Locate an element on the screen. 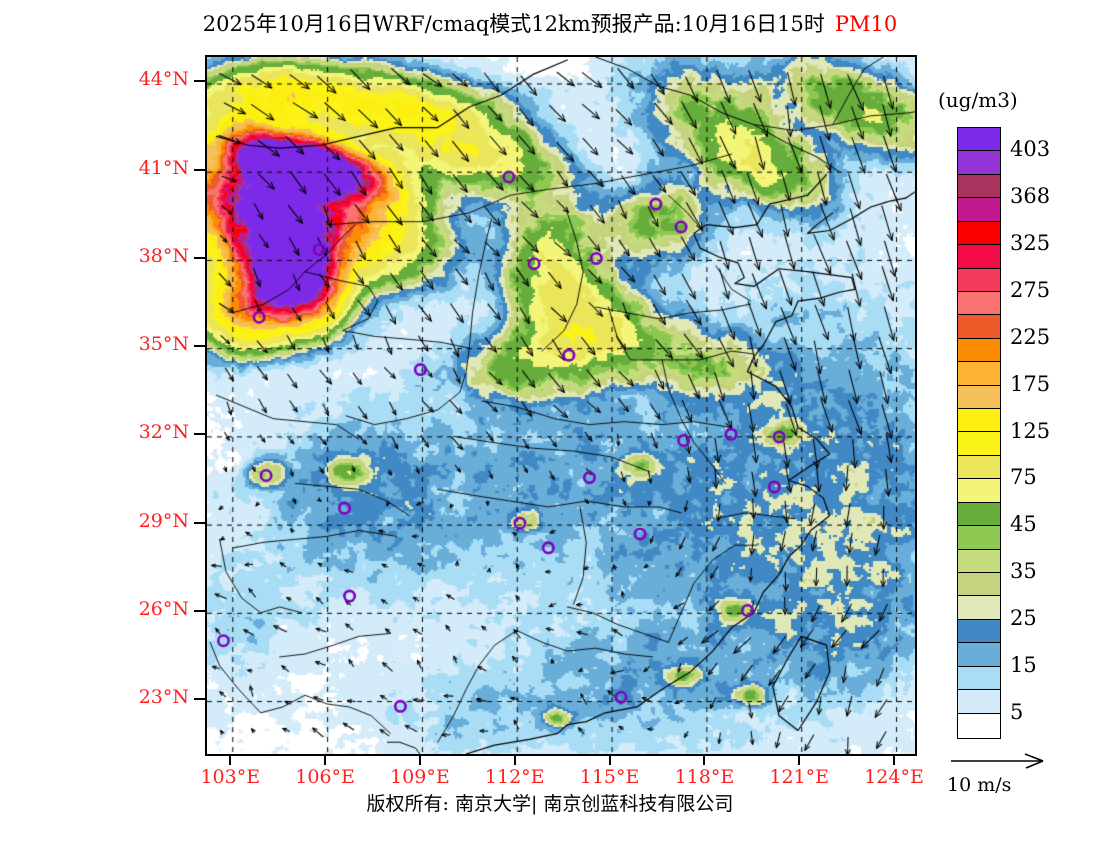 This screenshot has width=1100, height=850. wind-scale-legend: 10 m/s is located at coordinates (1012, 777).